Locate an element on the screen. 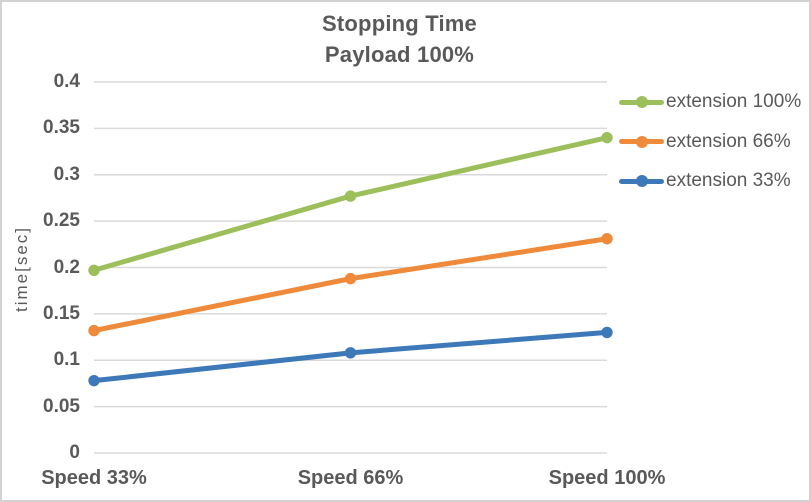  series-line is located at coordinates (350, 285).